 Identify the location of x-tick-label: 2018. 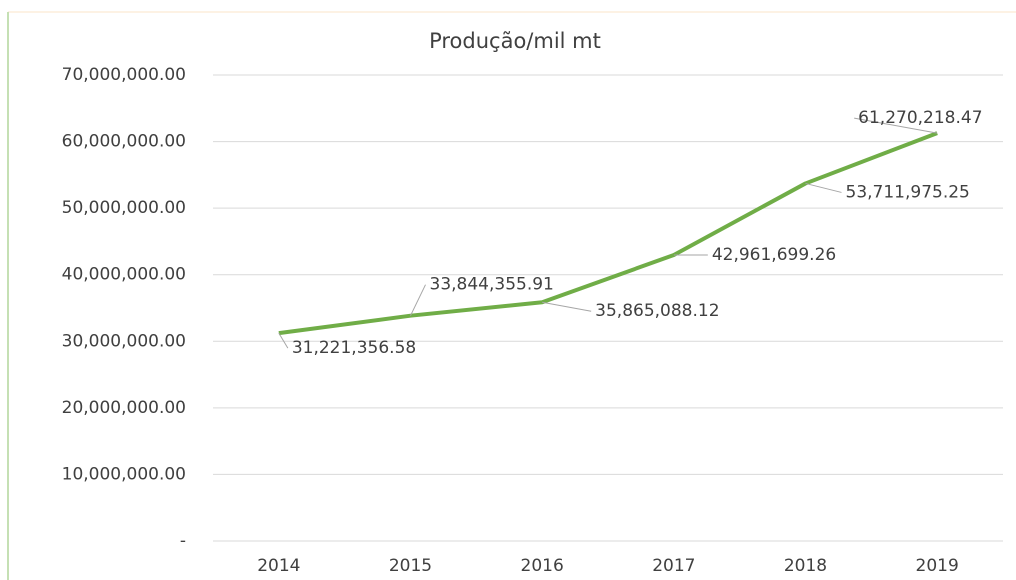
(805, 566).